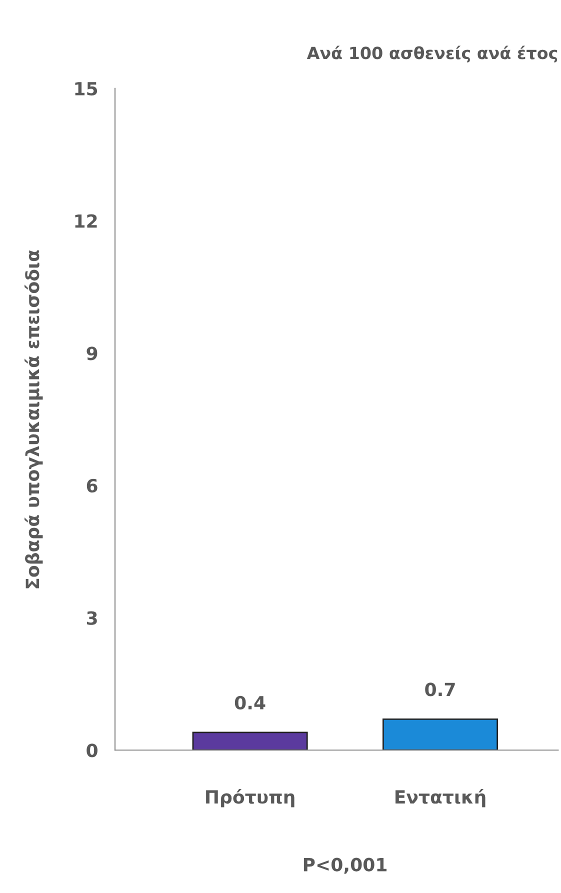 The width and height of the screenshot is (561, 893). I want to click on y-tick-label: 6, so click(92, 485).